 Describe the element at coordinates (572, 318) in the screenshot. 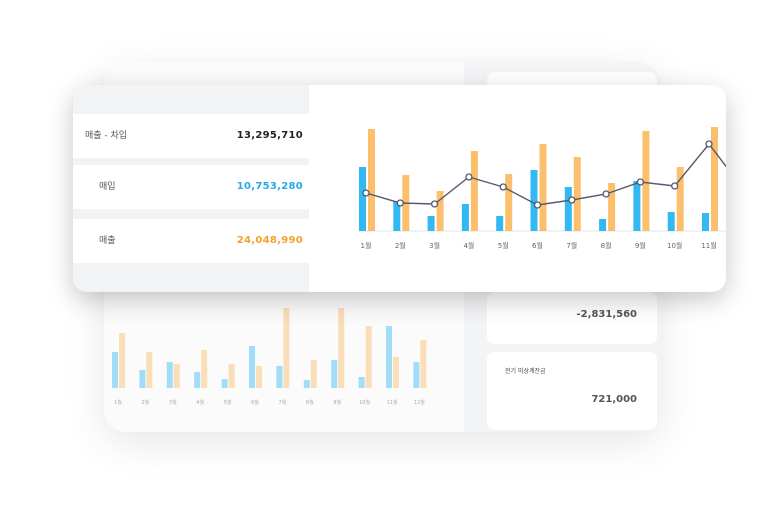

I see `balance-tile: -2,831,560` at that location.